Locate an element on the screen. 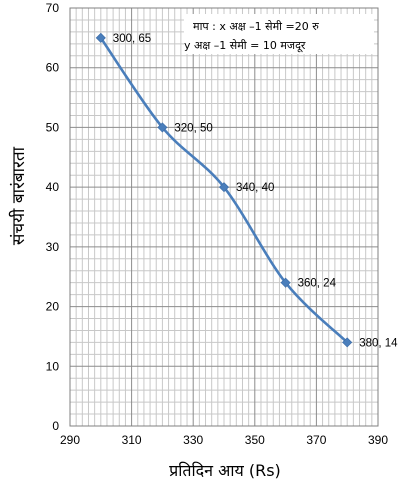 This screenshot has height=483, width=406. x-tick-label: 350 is located at coordinates (255, 440).